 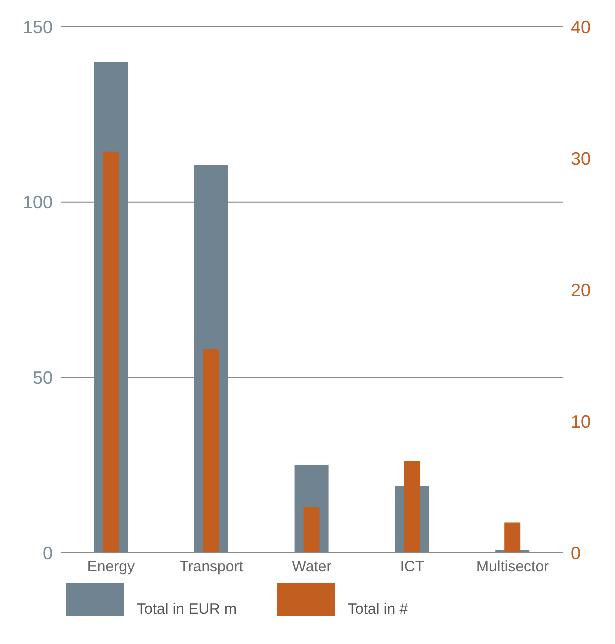 I want to click on y2-tick-label: 30, so click(x=581, y=158).